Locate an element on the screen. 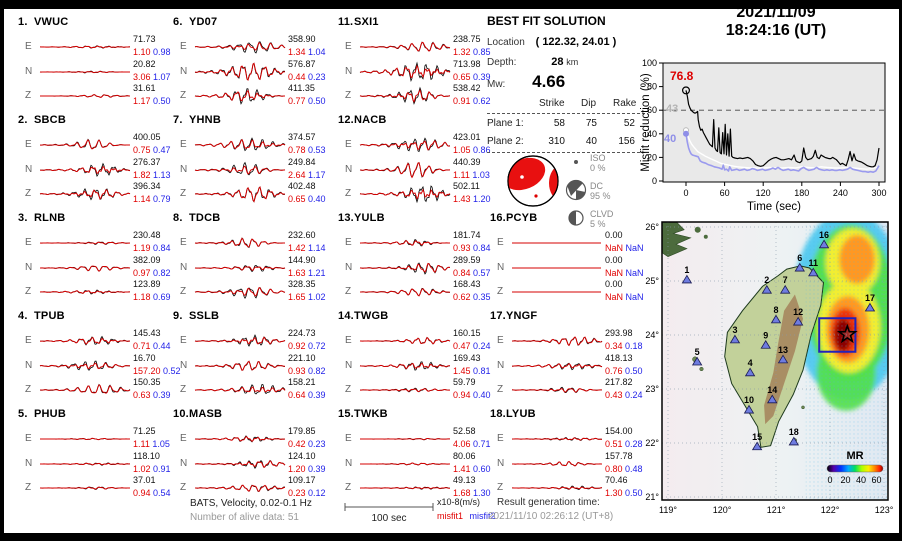  misfit2-value: 0.69 is located at coordinates (162, 297).